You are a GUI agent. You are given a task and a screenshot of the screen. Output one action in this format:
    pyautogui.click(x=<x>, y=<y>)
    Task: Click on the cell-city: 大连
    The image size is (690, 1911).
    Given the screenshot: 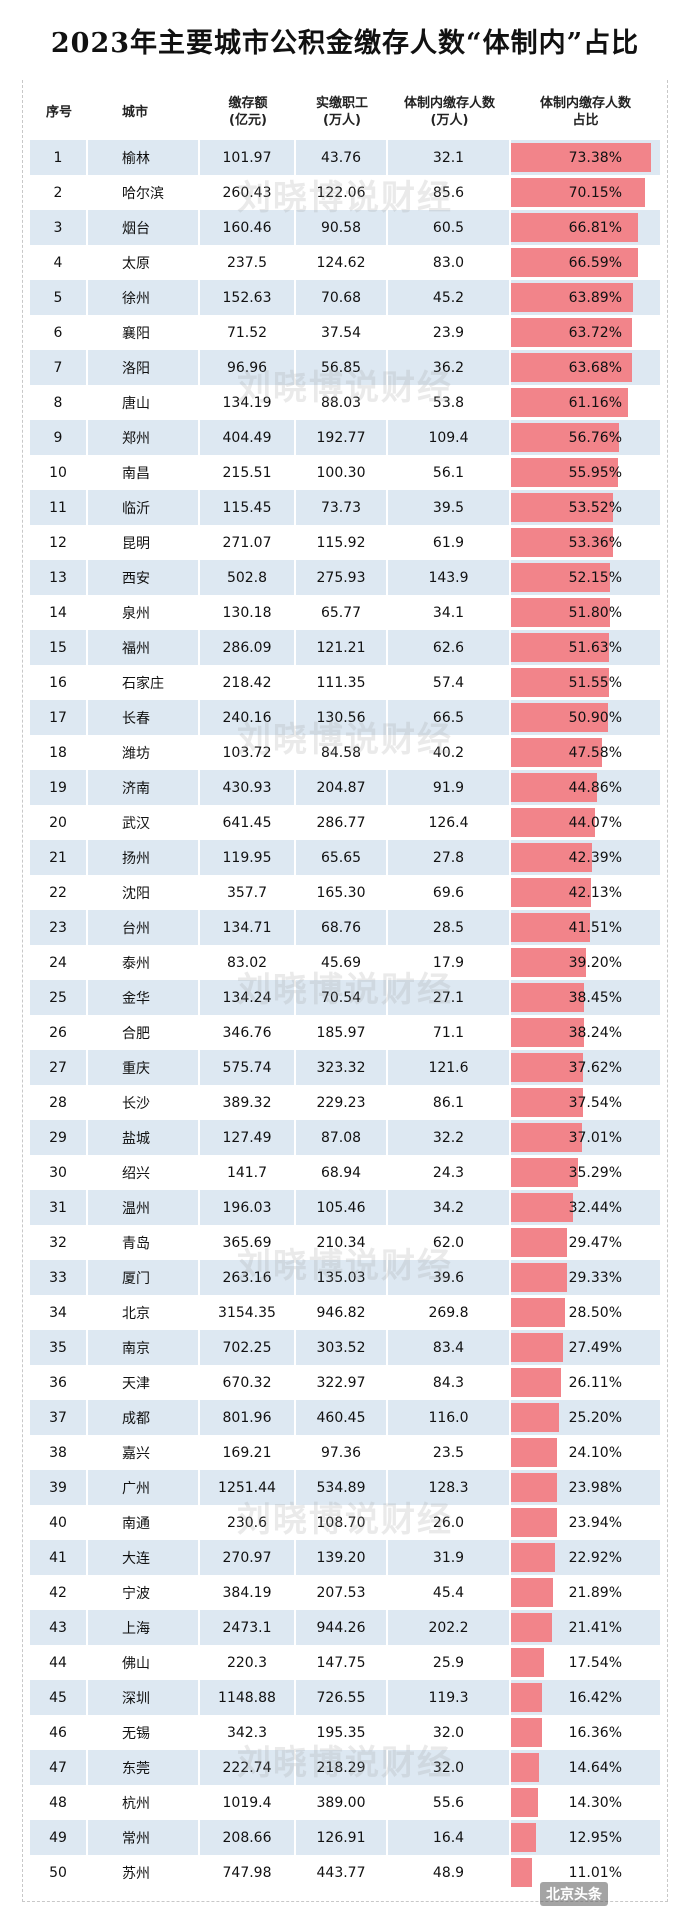 What is the action you would take?
    pyautogui.click(x=144, y=1557)
    